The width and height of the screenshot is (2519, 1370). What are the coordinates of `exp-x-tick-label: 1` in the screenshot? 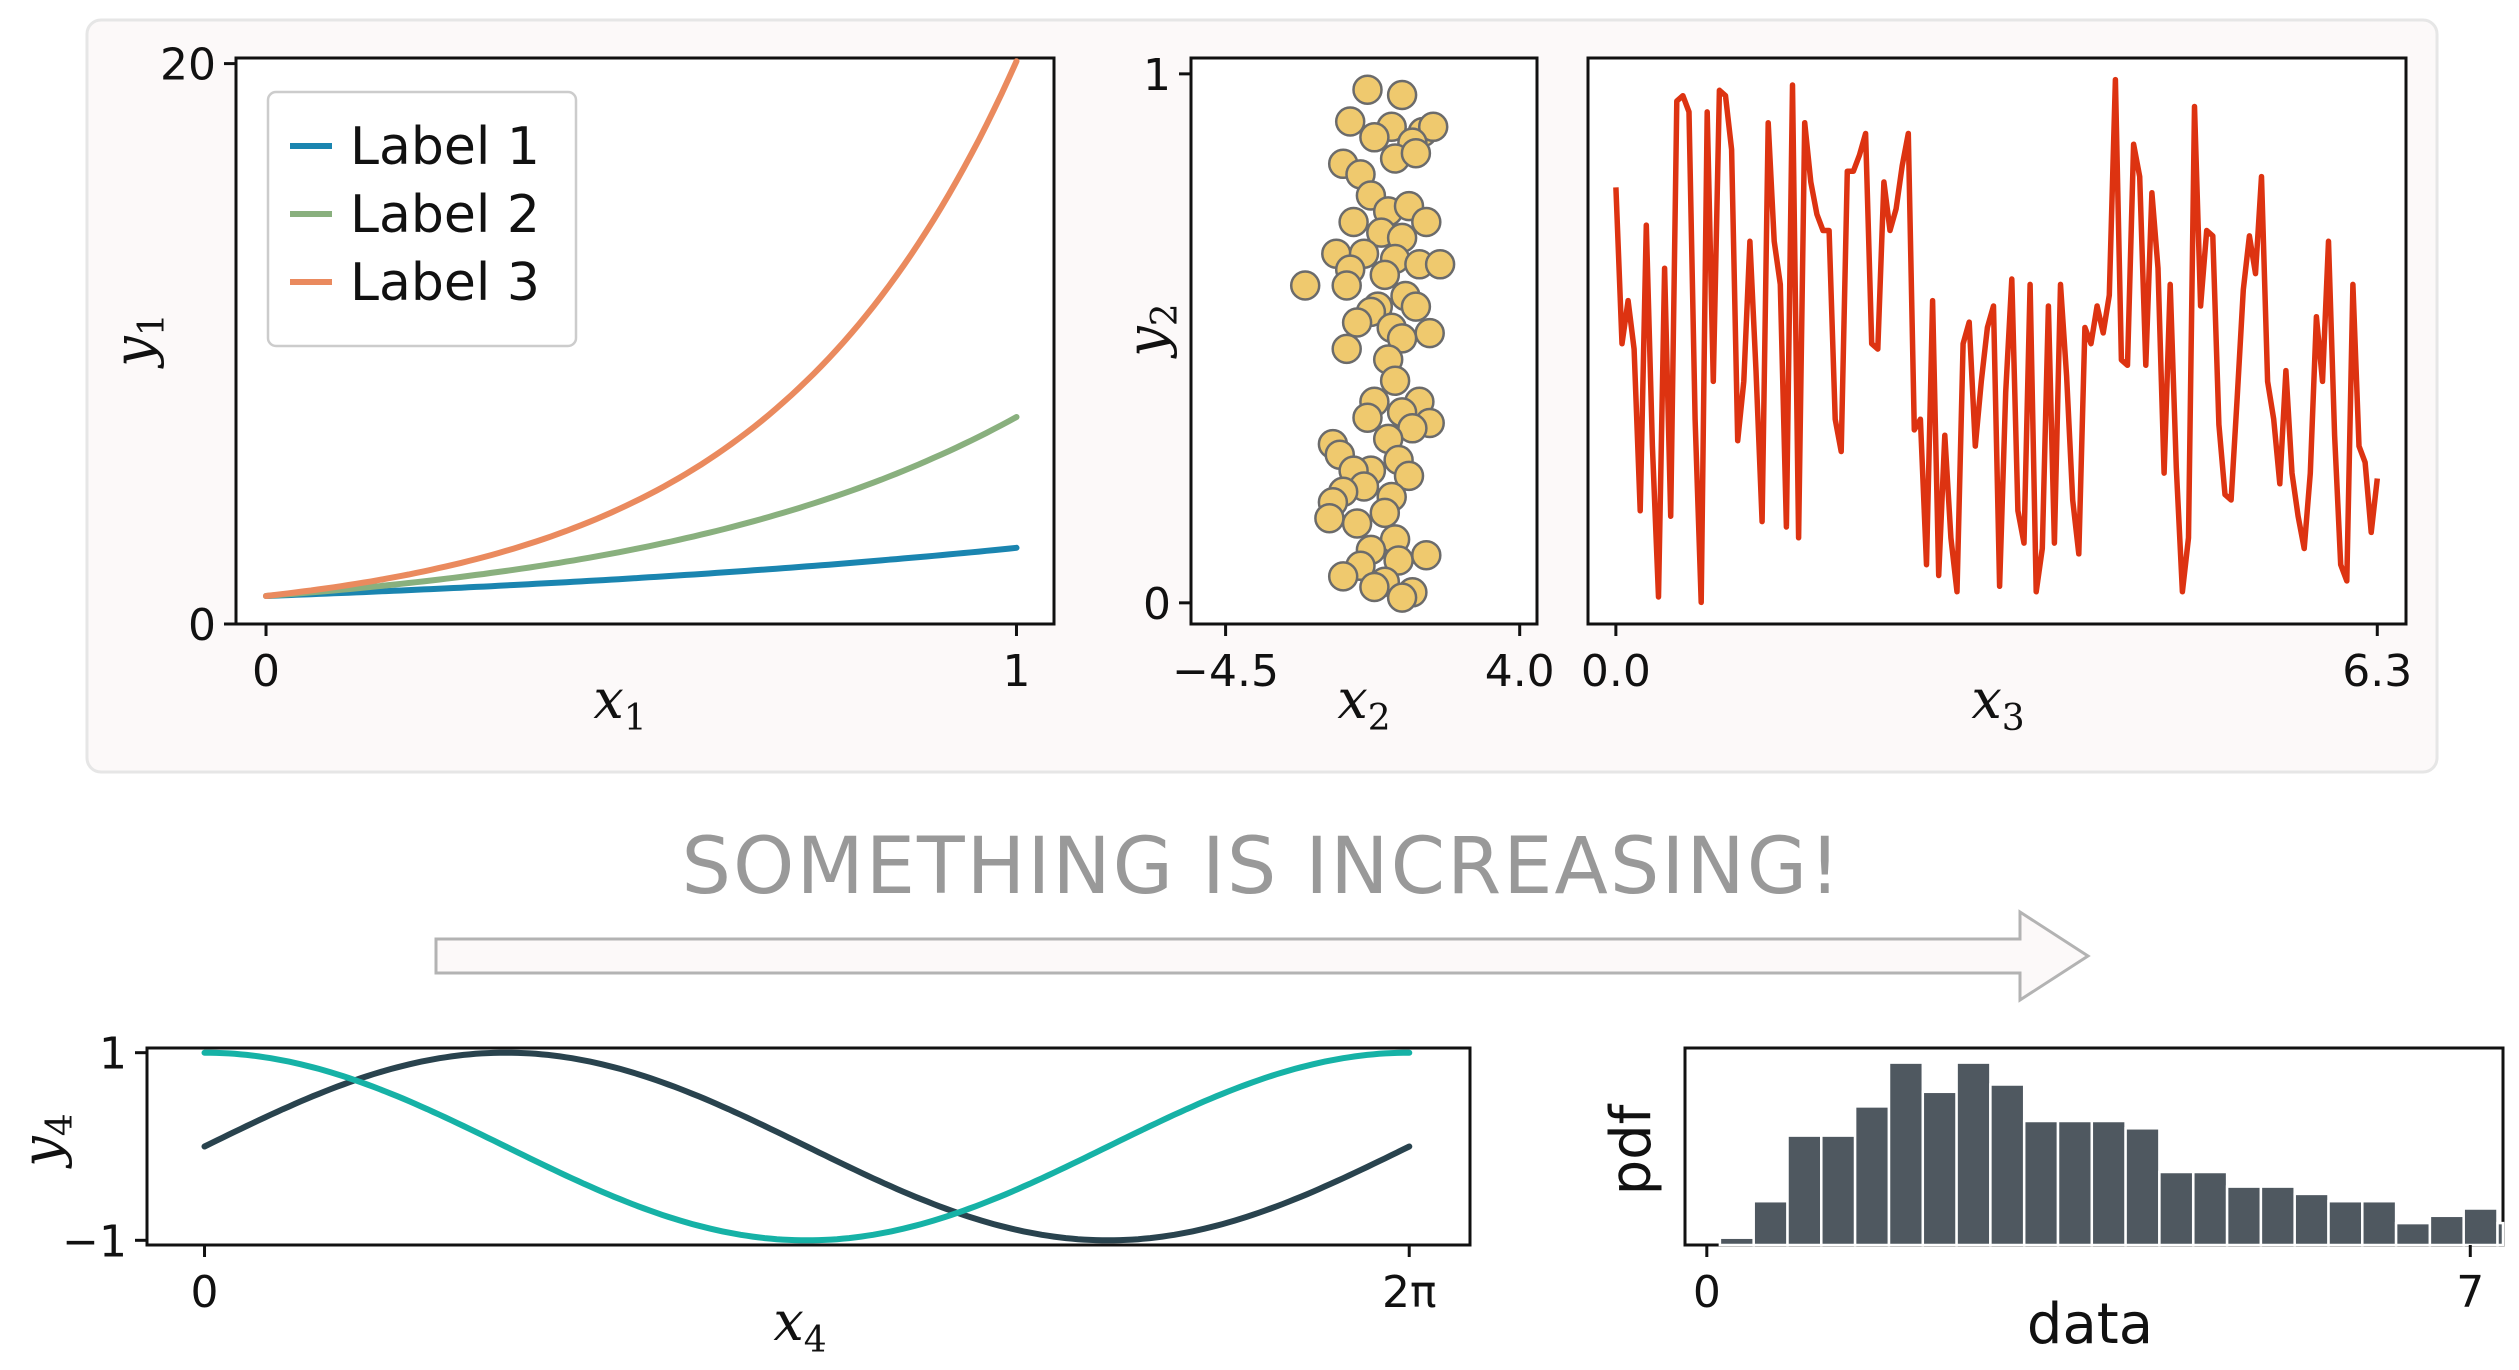 It's located at (1016, 671).